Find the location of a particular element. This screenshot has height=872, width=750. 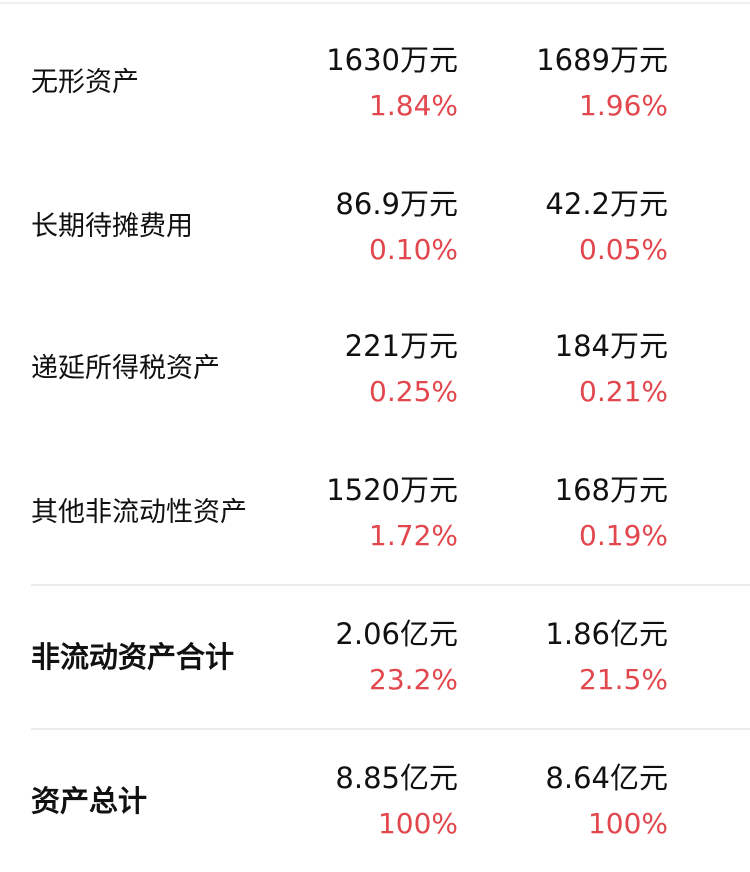

prior-period-percent: 0.19% is located at coordinates (623, 535).